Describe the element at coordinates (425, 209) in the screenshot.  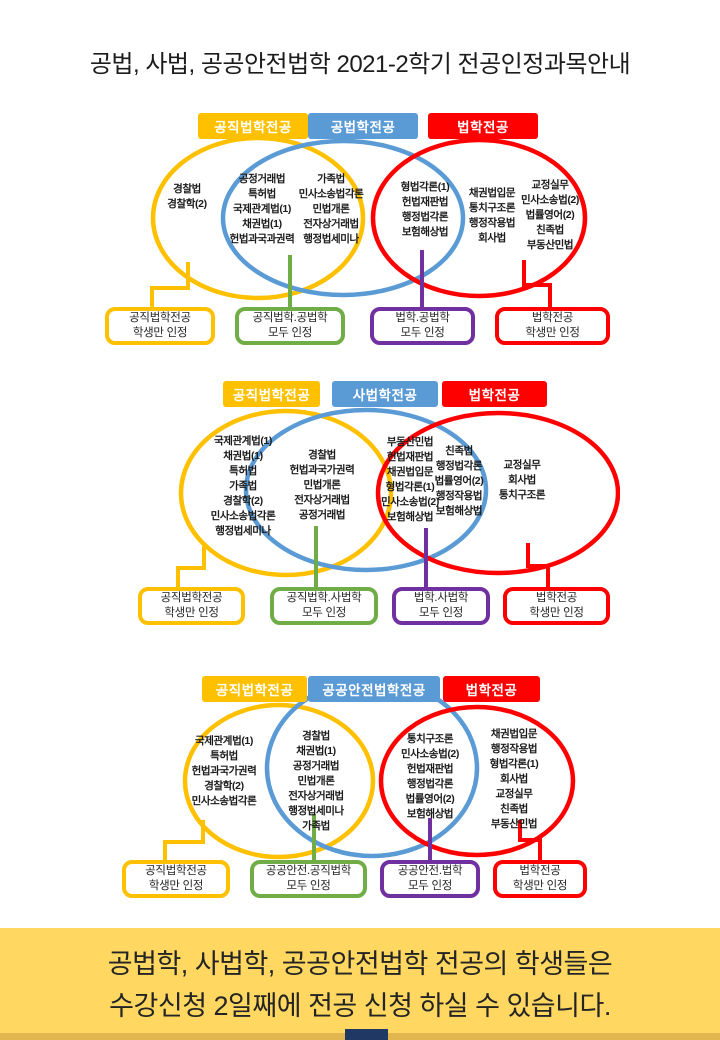
I see `course-list-blue-red: 형법각론(1) 헌법재판법 행정법각론 보험해상법` at that location.